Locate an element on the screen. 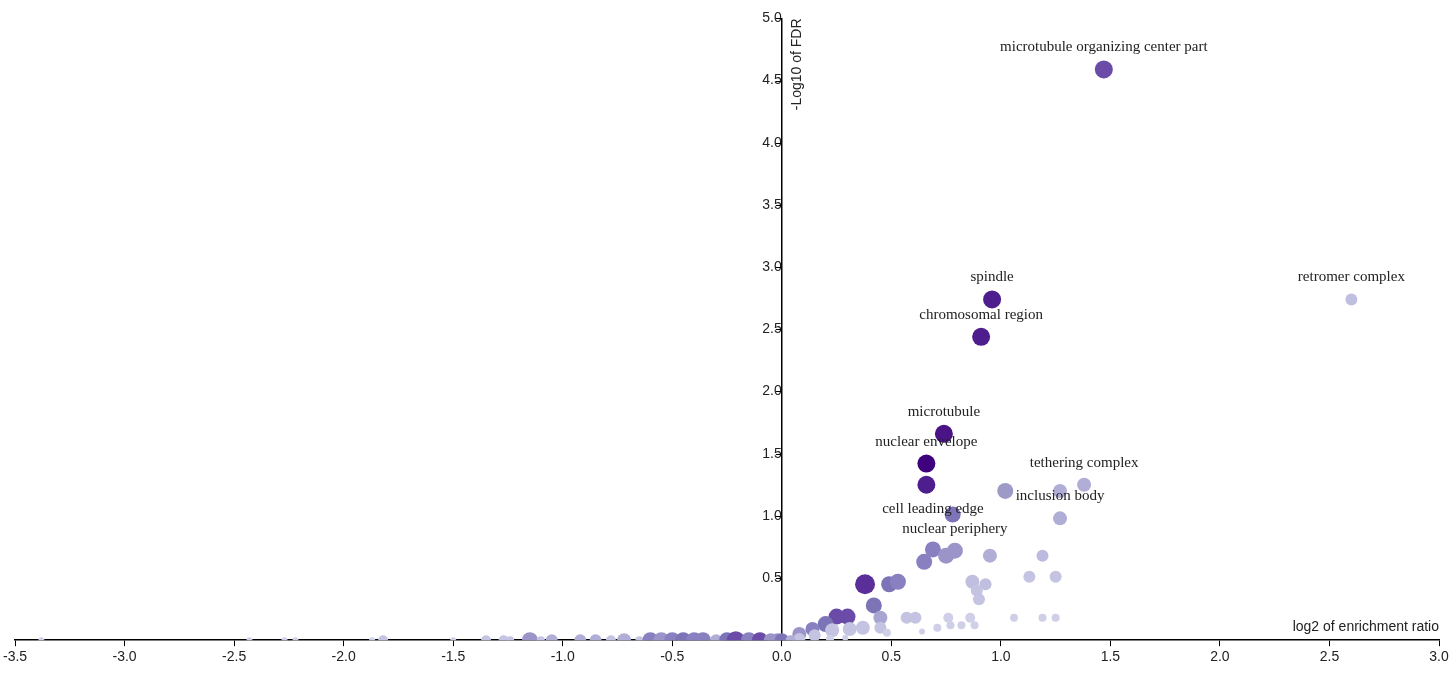 The image size is (1453, 673). x-tick-label: 1.5 is located at coordinates (1110, 656).